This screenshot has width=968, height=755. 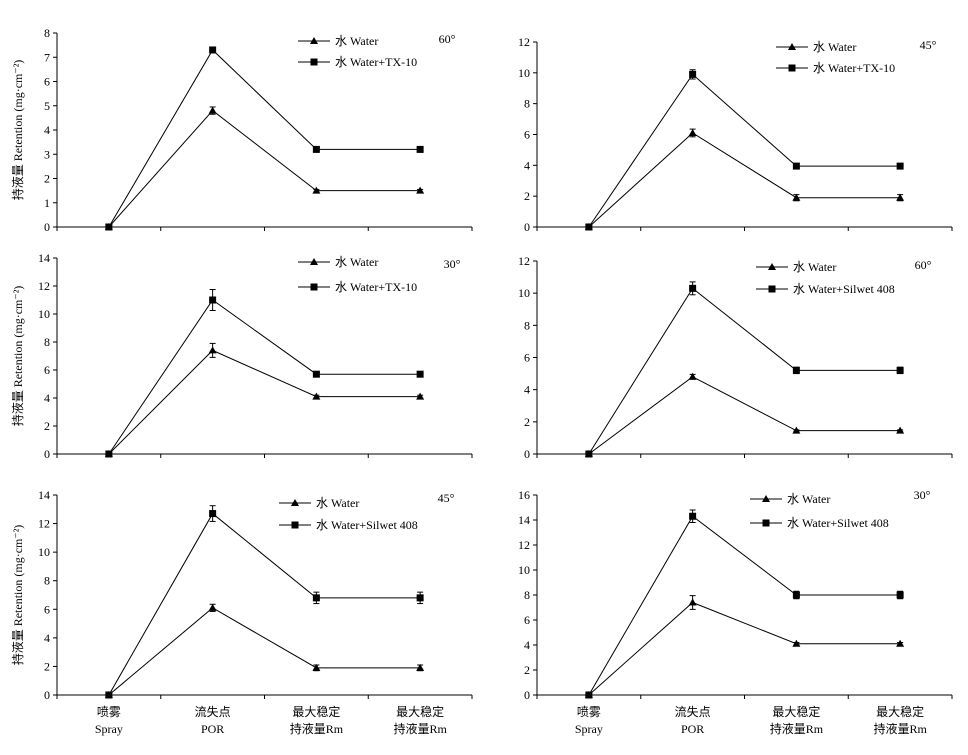 I want to click on x-category-label-en: POR, so click(x=212, y=729).